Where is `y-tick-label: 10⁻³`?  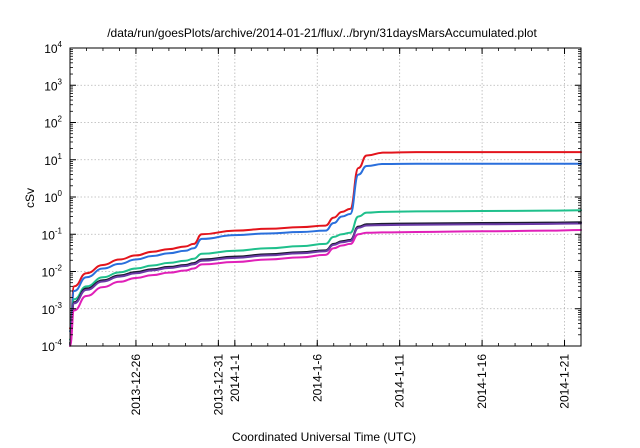 y-tick-label: 10⁻³ is located at coordinates (52, 309).